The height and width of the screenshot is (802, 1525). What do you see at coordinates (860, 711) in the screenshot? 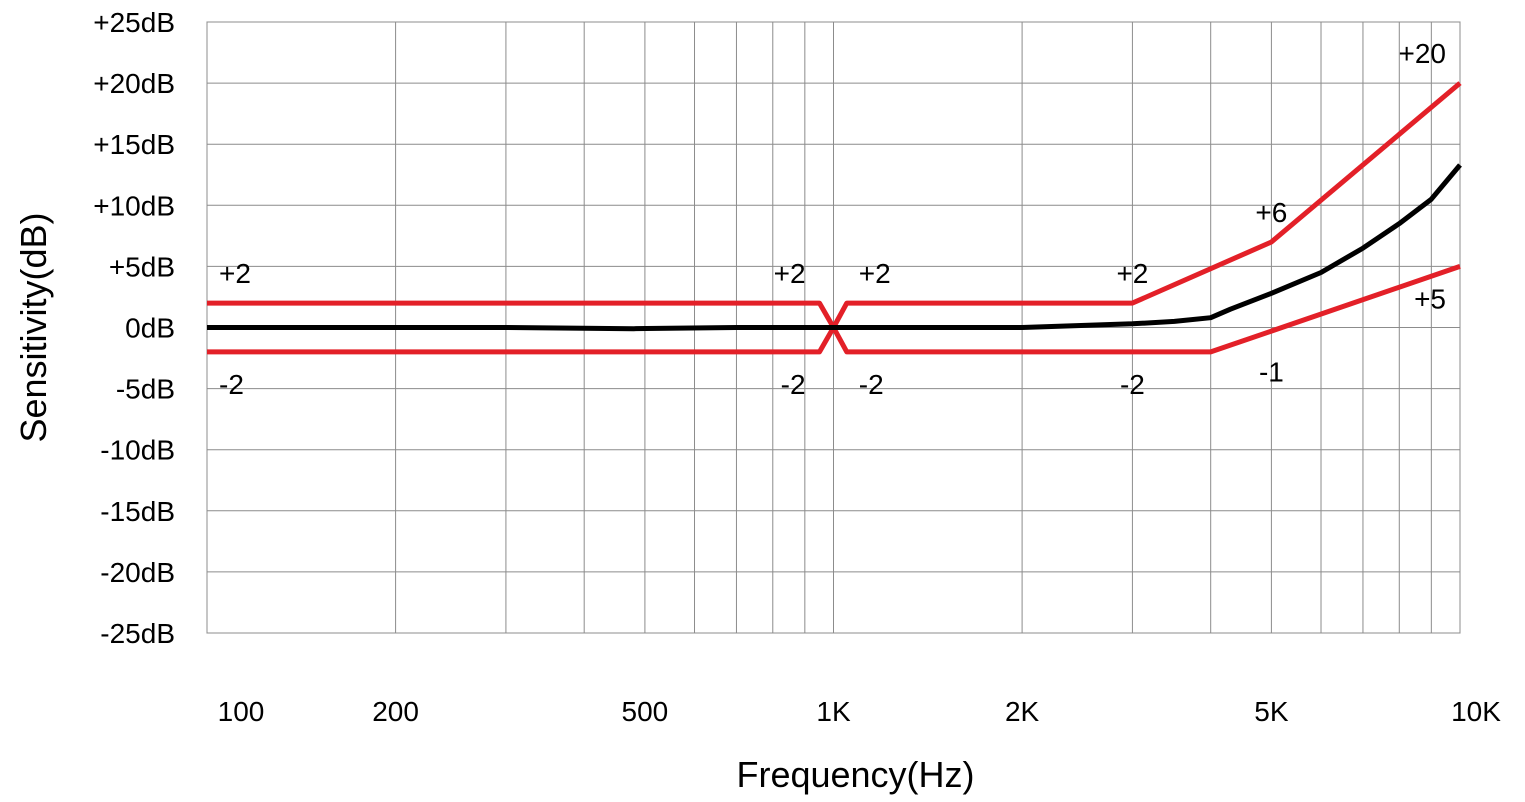
I see `x-tick-labels: 100 200 500 1K 2K 5K 10K` at bounding box center [860, 711].